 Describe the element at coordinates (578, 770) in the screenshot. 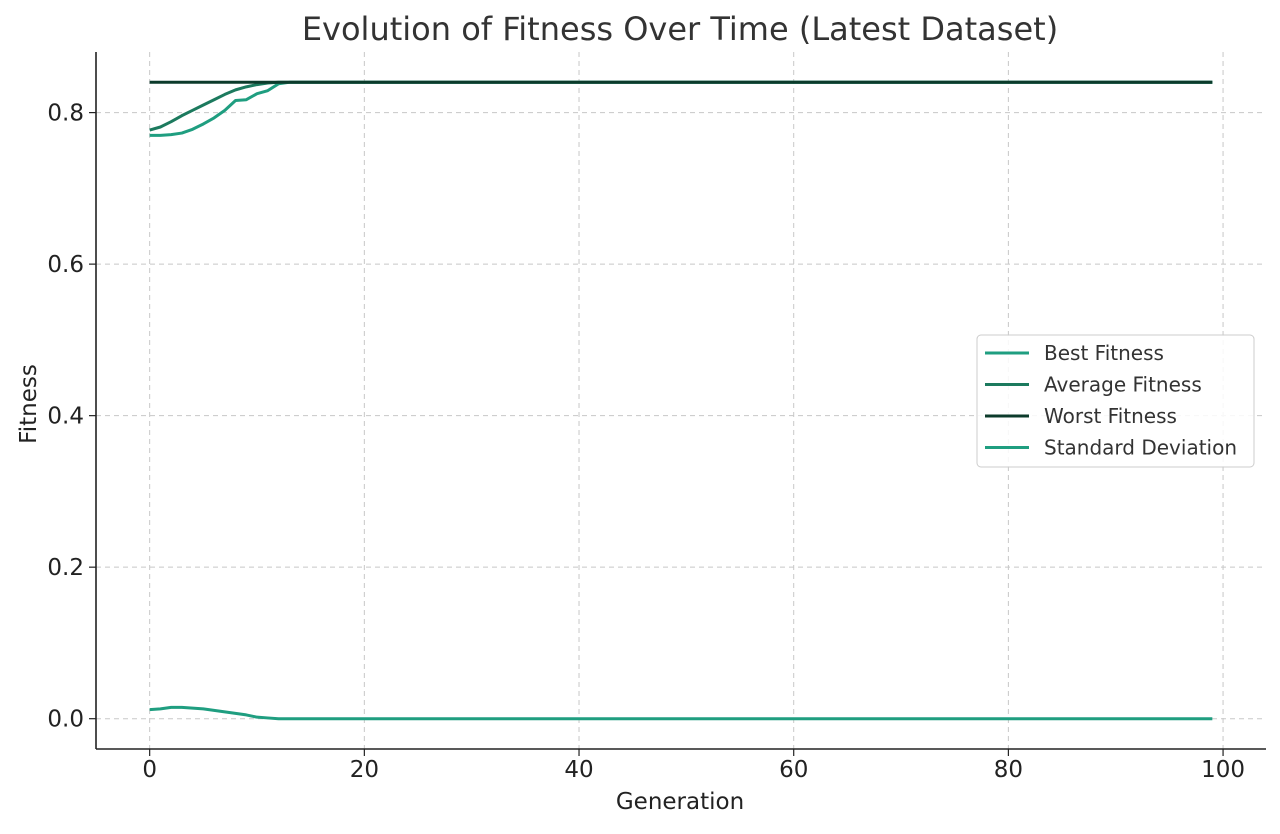

I see `x-tick-label-2: 40` at that location.